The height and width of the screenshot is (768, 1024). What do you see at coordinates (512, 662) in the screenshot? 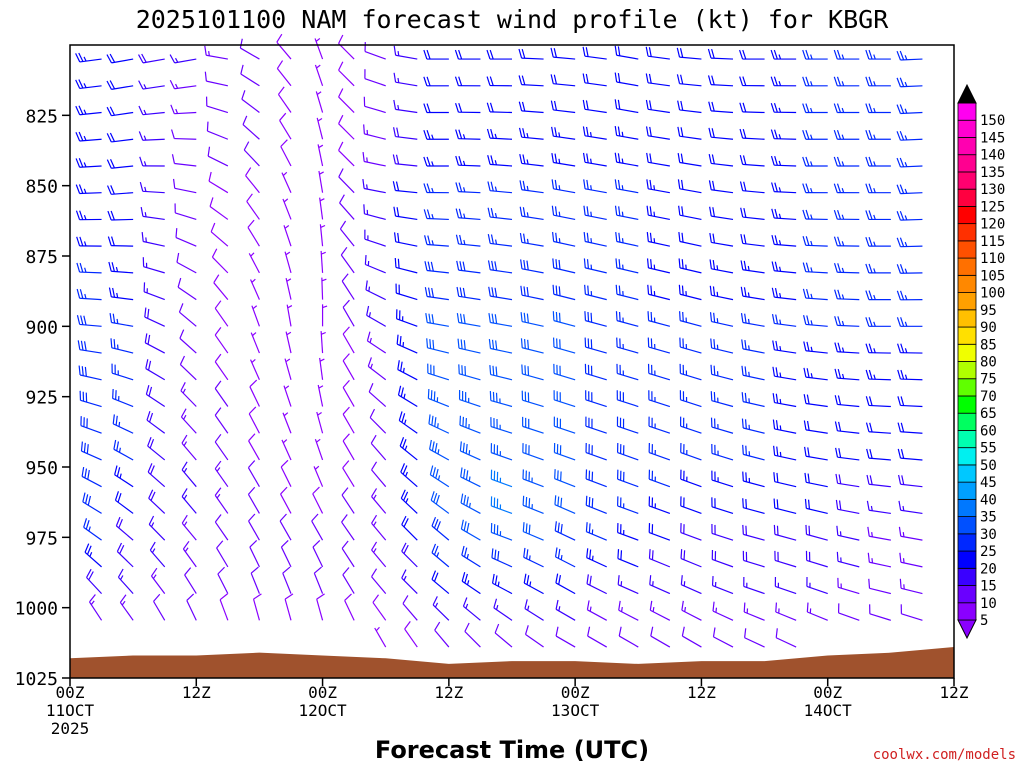
I see `terrain-fill` at bounding box center [512, 662].